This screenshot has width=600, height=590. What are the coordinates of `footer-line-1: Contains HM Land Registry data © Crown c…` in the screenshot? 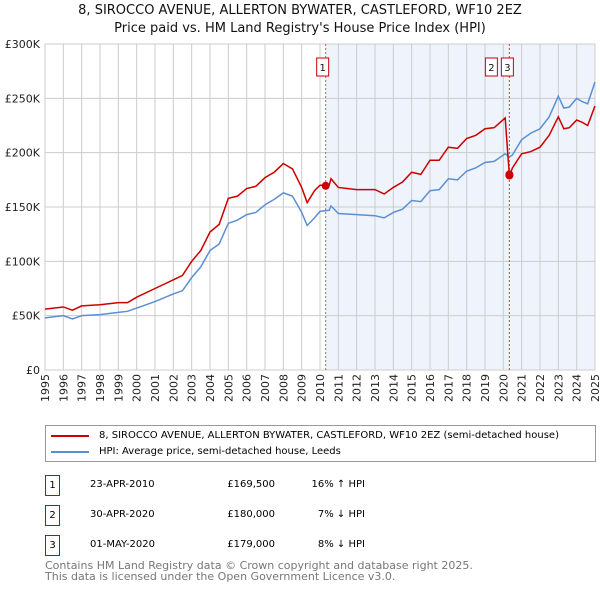 It's located at (259, 565).